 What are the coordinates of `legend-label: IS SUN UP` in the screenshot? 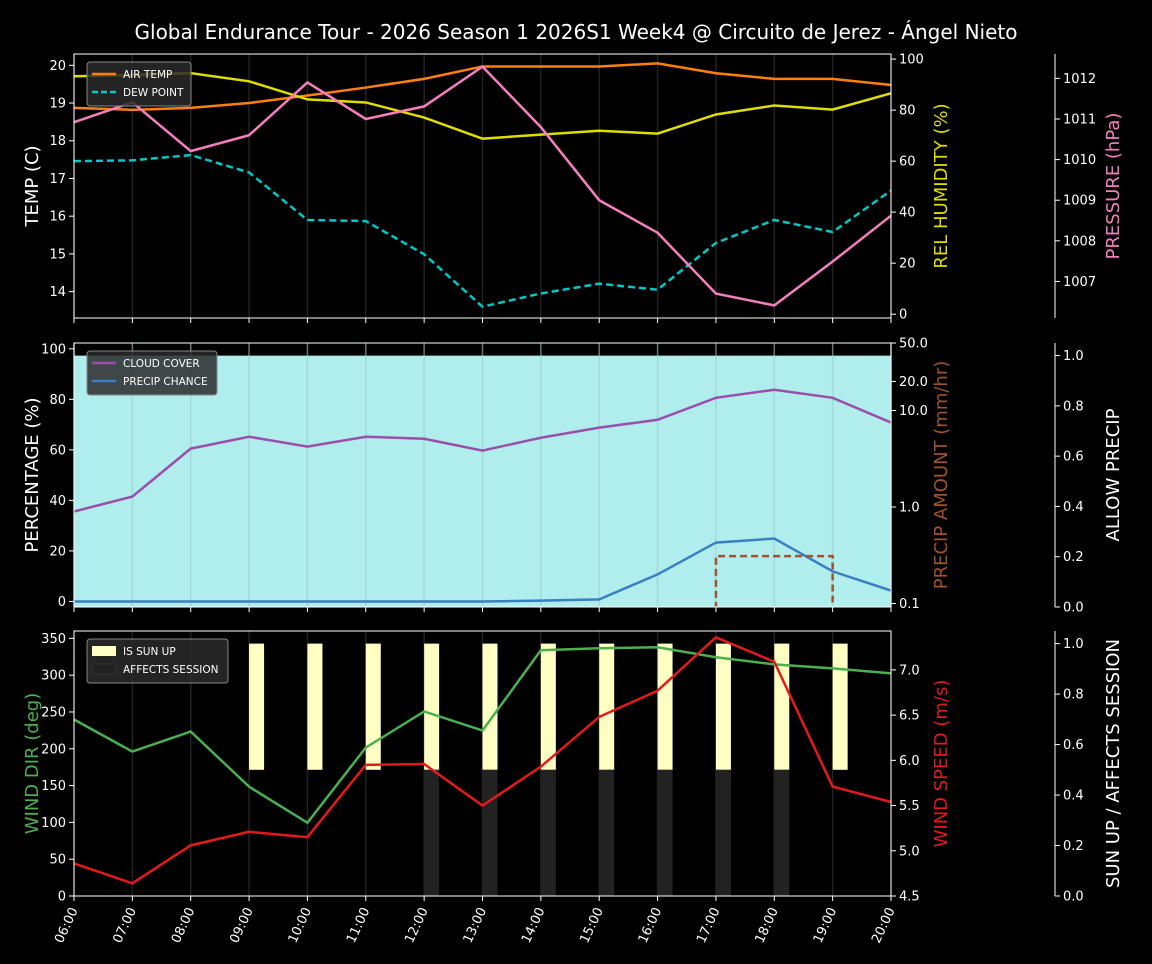 It's located at (149, 652).